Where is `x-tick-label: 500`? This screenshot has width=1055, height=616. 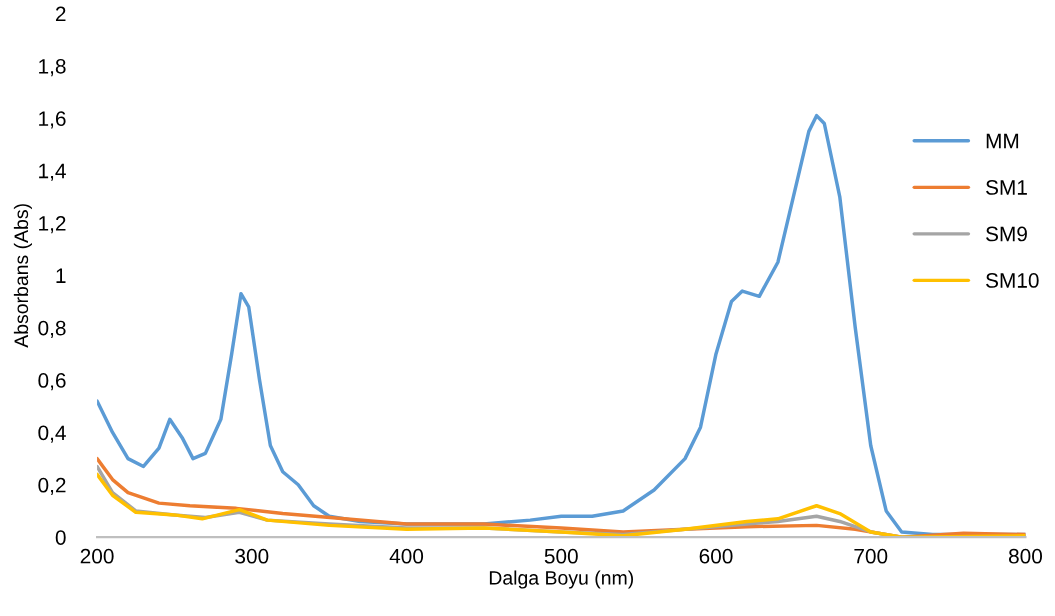 x-tick-label: 500 is located at coordinates (561, 556).